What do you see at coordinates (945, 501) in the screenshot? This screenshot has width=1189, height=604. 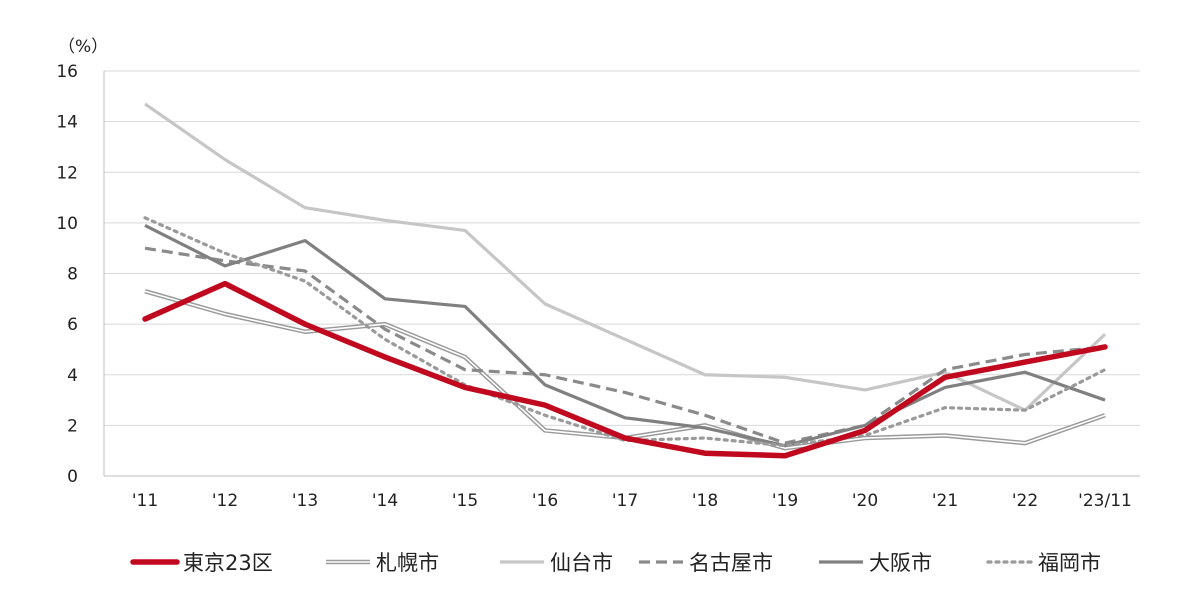 I see `x-tick-label: '21` at bounding box center [945, 501].